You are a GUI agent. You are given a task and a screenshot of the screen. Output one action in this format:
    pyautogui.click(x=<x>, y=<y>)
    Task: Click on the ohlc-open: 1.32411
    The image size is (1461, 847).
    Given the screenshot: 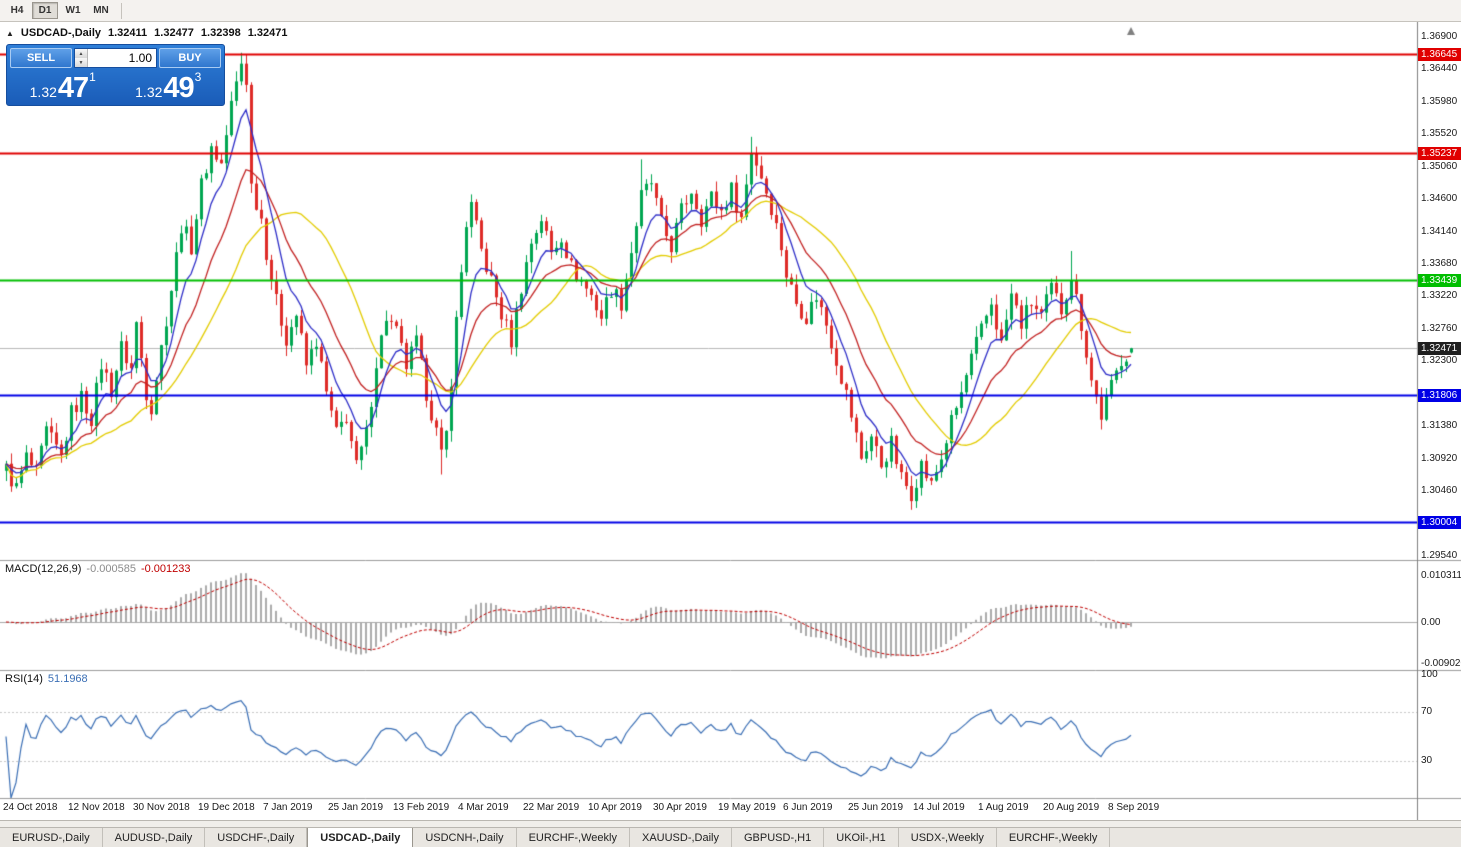 What is the action you would take?
    pyautogui.click(x=128, y=33)
    